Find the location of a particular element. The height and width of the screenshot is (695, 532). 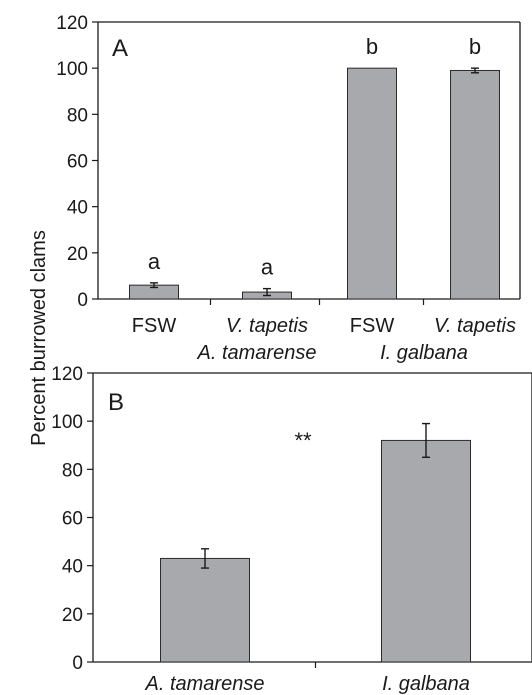

x-group-label: A. tamarense is located at coordinates (257, 353).